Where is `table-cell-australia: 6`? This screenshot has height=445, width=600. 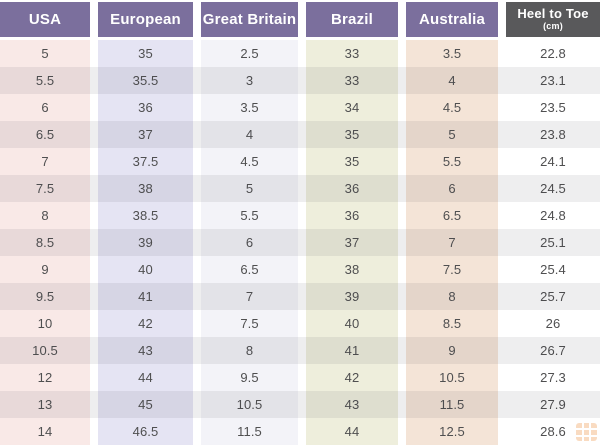
table-cell-australia: 6 is located at coordinates (452, 188).